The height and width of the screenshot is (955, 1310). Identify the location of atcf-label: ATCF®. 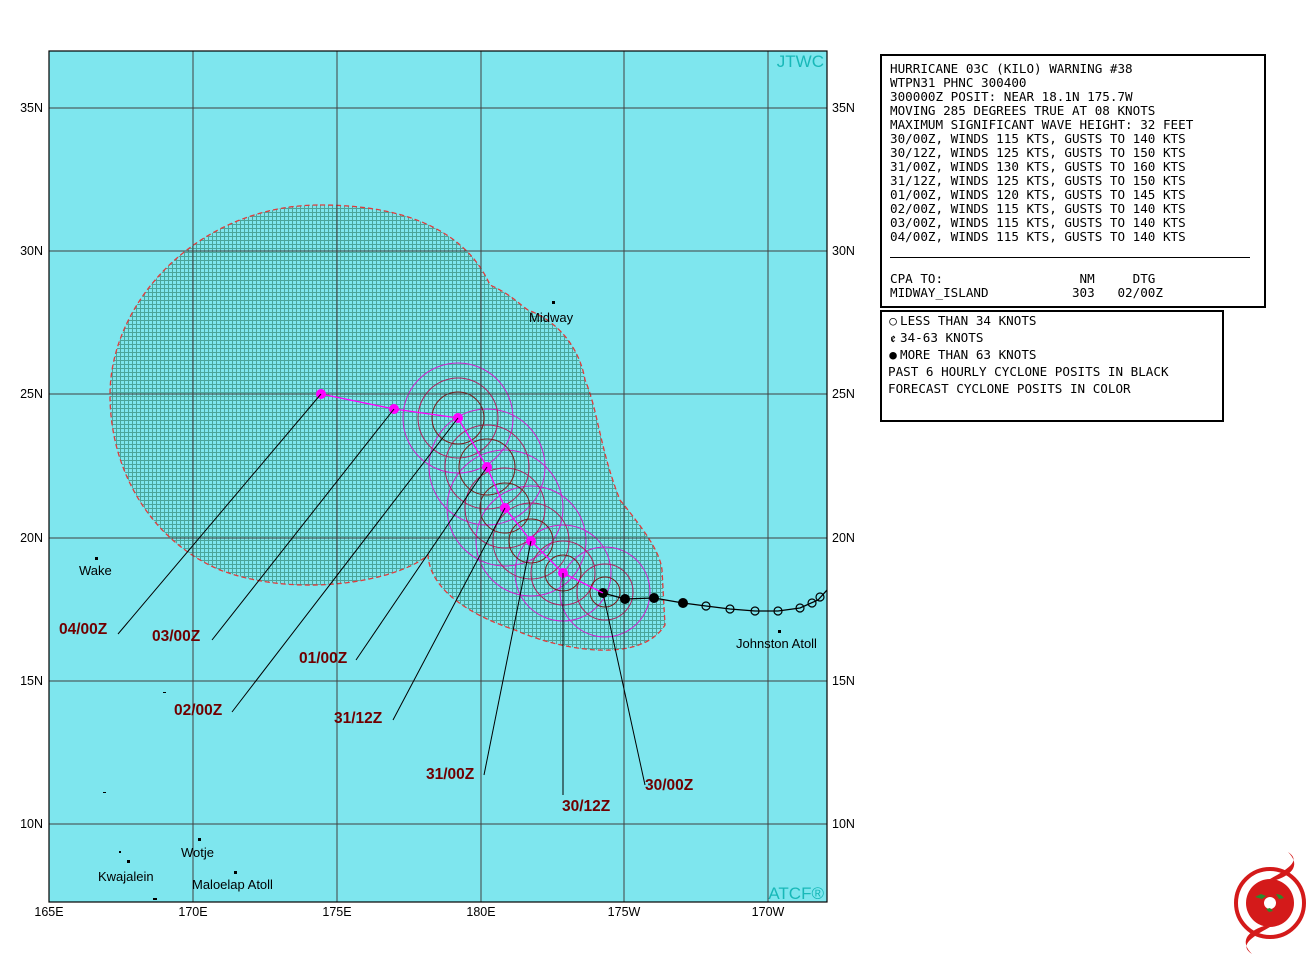
(796, 893).